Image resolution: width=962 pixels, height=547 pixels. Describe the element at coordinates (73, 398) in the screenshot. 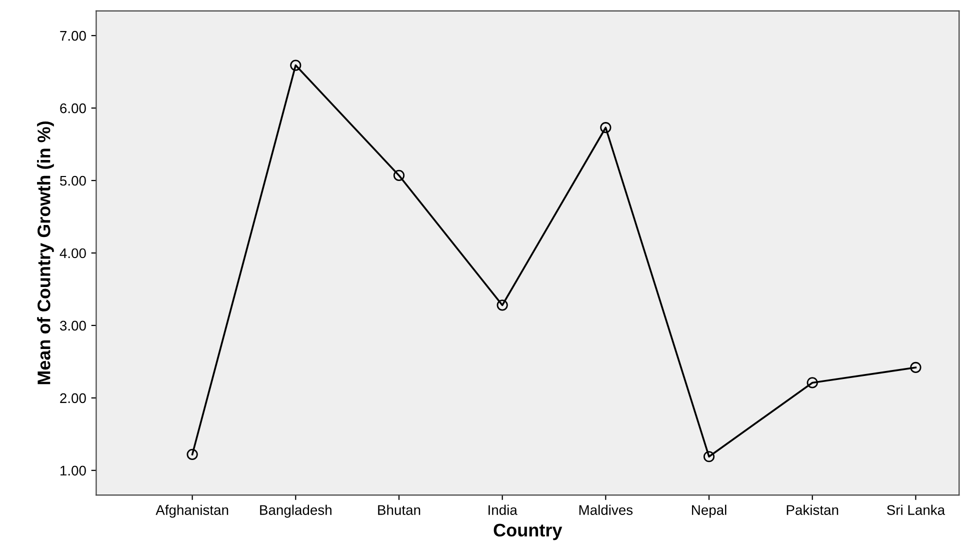

I see `y-tick-label: 2.00` at that location.